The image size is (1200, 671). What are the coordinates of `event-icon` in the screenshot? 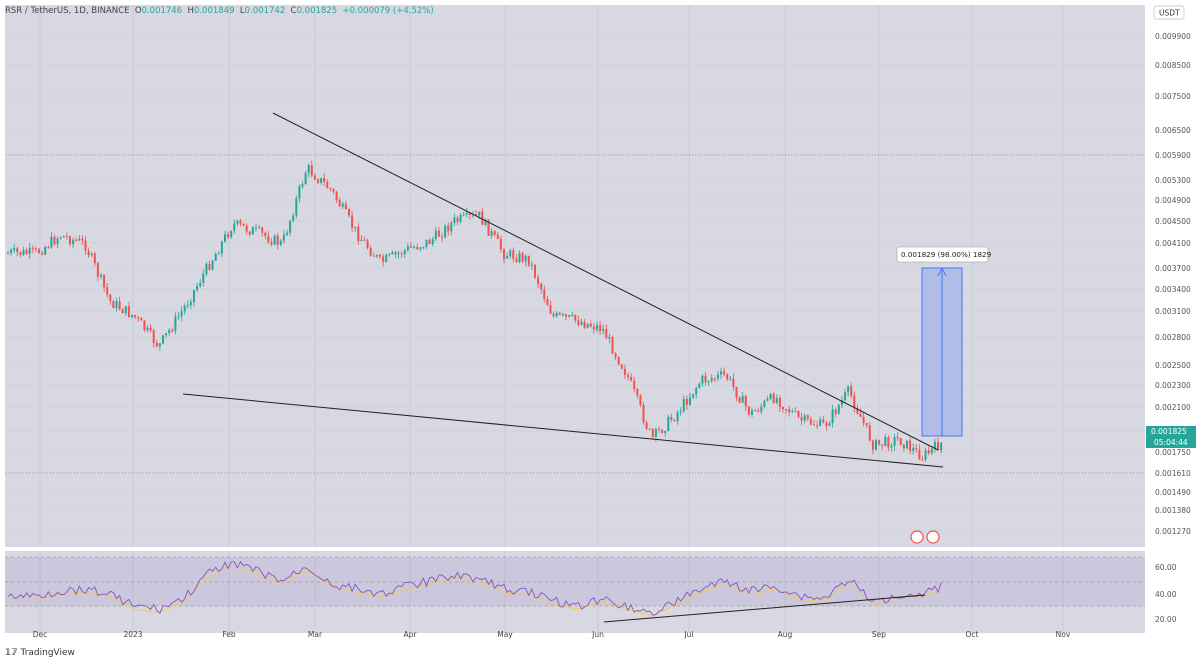 It's located at (933, 537).